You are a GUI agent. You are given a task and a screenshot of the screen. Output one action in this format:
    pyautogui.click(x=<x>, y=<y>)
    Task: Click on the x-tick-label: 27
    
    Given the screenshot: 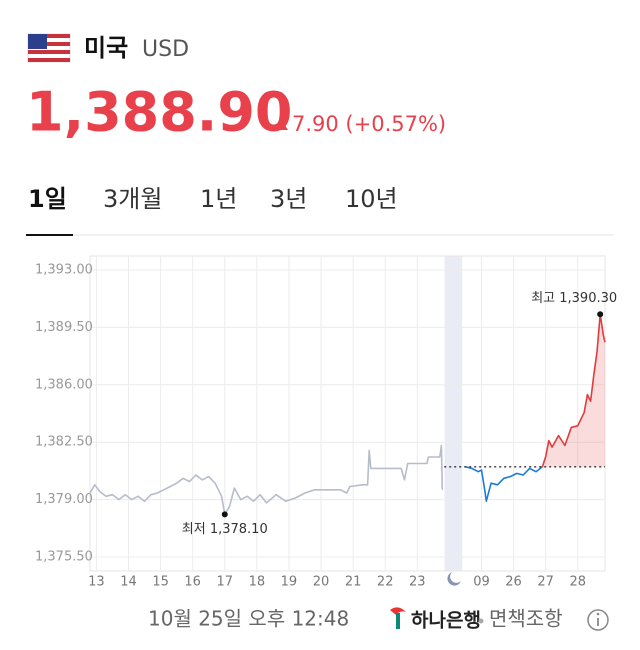 What is the action you would take?
    pyautogui.click(x=545, y=582)
    